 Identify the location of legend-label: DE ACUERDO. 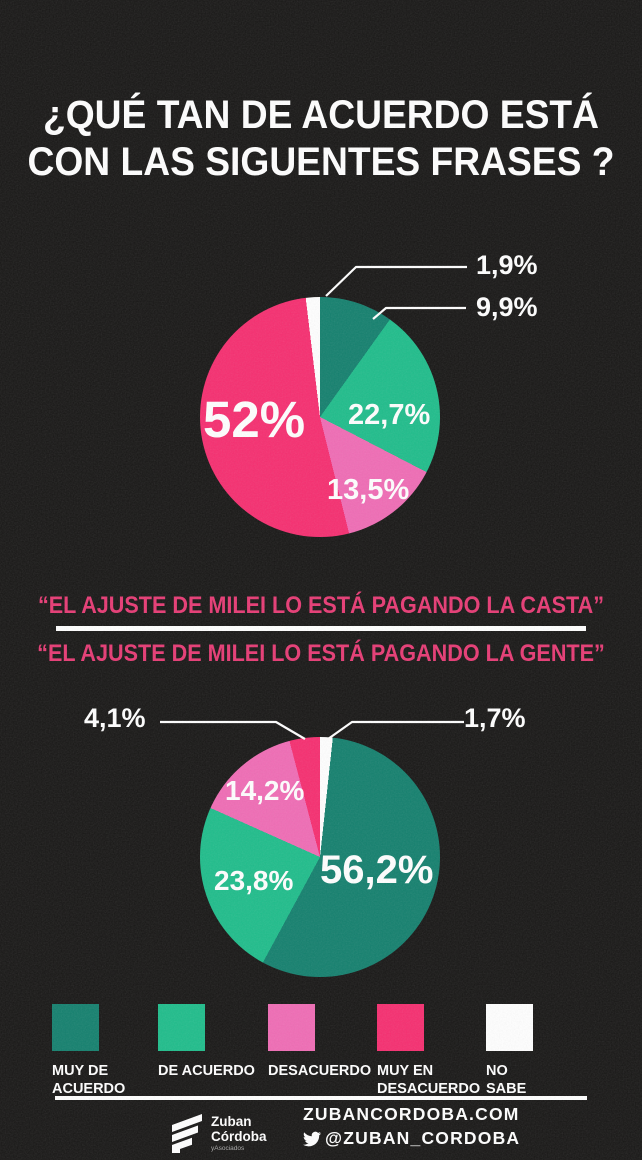
(206, 1071).